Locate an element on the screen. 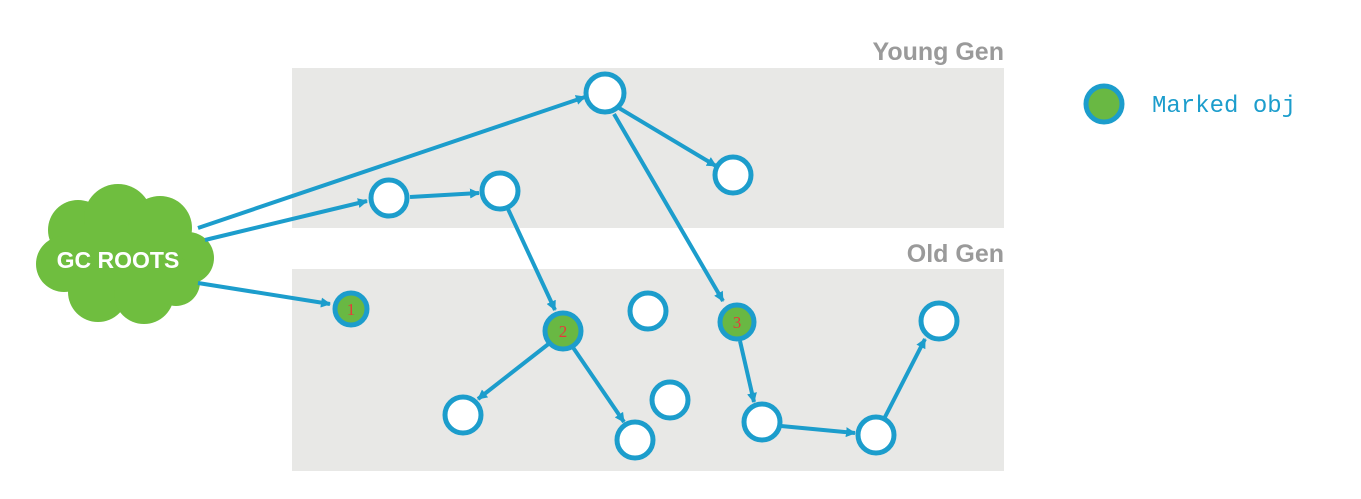 The width and height of the screenshot is (1361, 499). marked-object-number: 2 is located at coordinates (563, 331).